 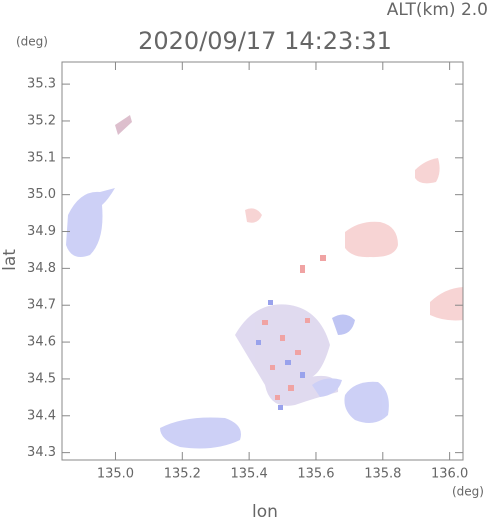 I want to click on y-tick-label: 35.2, so click(x=41, y=120).